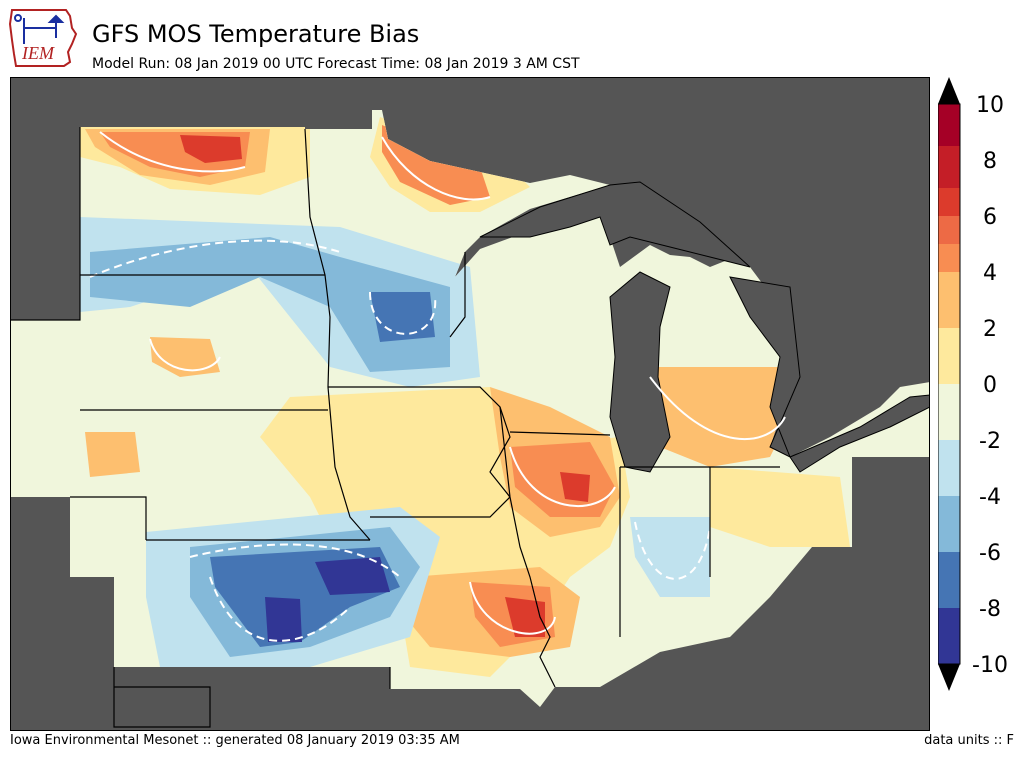 The image size is (1024, 768). I want to click on colorbar-tick-label: -2, so click(990, 441).